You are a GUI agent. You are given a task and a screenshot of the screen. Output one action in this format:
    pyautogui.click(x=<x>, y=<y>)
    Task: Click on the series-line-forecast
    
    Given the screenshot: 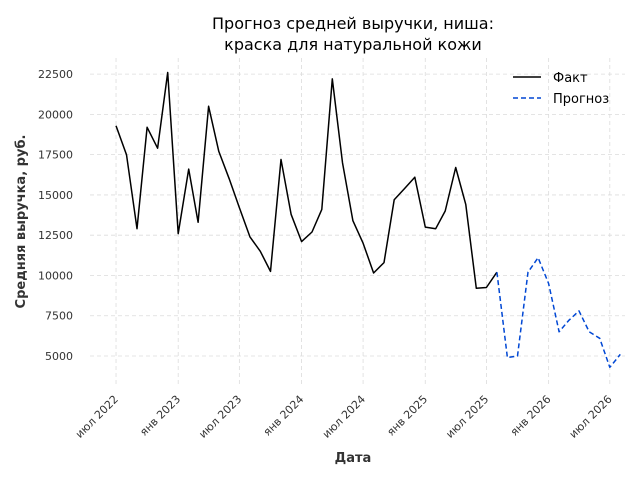 What is the action you would take?
    pyautogui.click(x=558, y=312)
    